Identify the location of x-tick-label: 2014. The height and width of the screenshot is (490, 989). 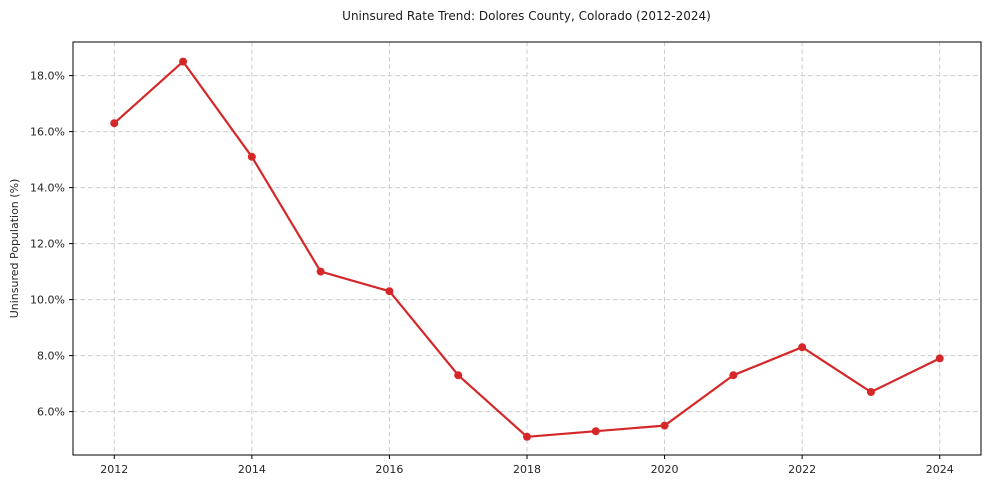
(252, 469).